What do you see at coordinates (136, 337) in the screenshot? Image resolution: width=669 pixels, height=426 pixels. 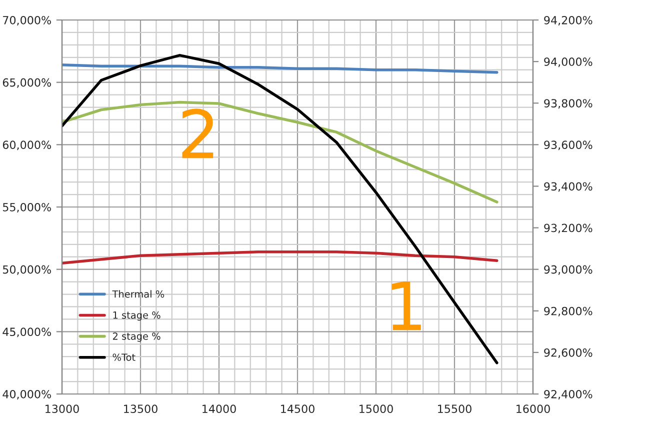 I see `legend-label: 2 stage %` at bounding box center [136, 337].